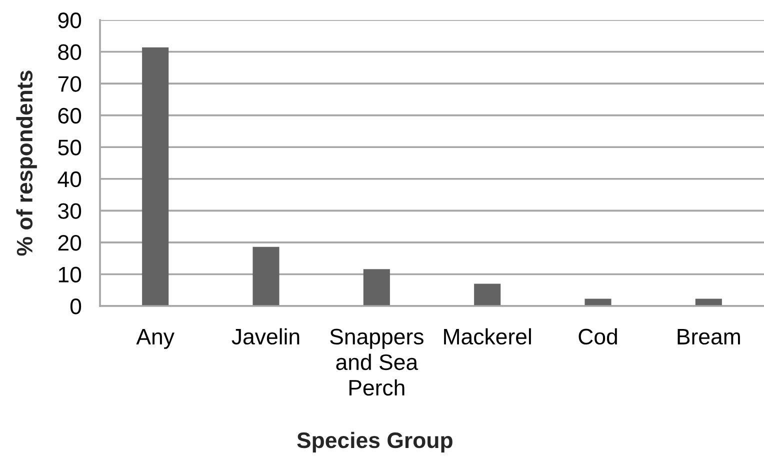 The image size is (764, 461). Describe the element at coordinates (70, 274) in the screenshot. I see `y-tick-label: 10` at that location.